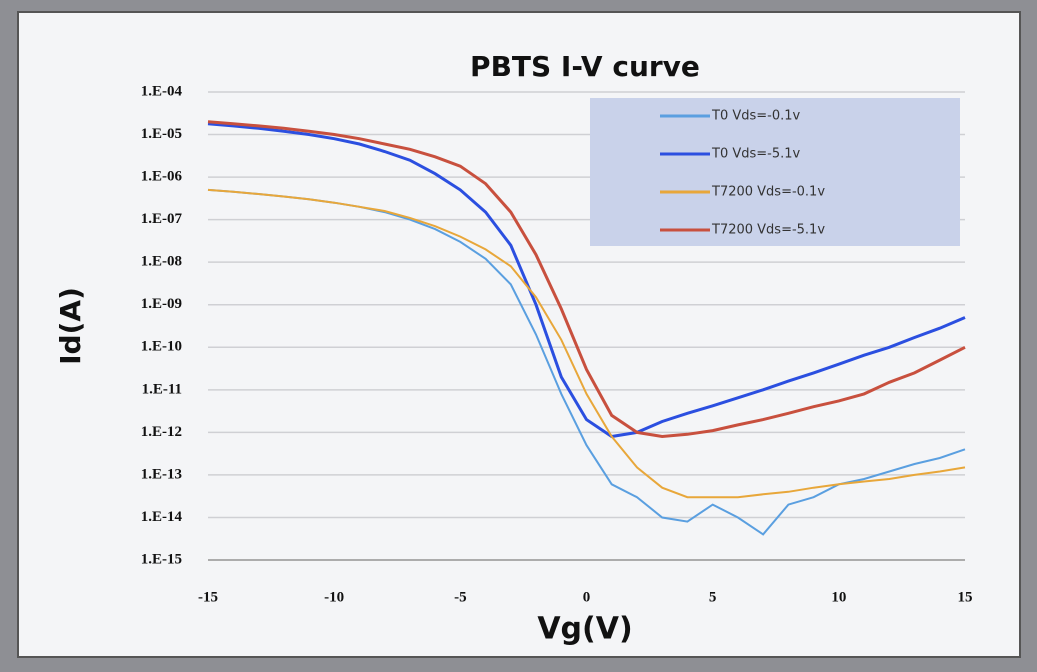  What do you see at coordinates (713, 597) in the screenshot?
I see `x-tick-label: 5` at bounding box center [713, 597].